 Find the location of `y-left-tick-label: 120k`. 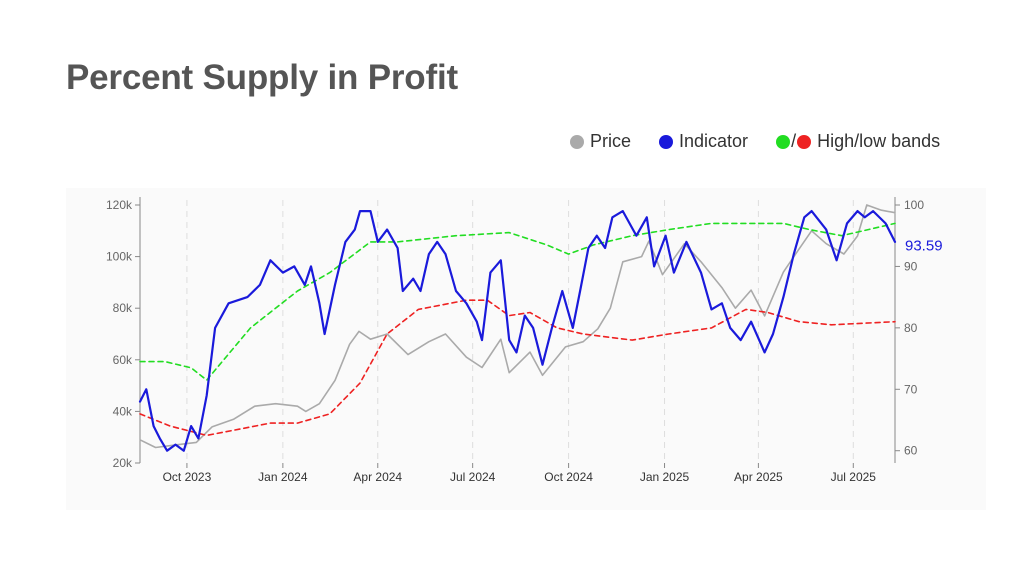

y-left-tick-label: 120k is located at coordinates (119, 205).